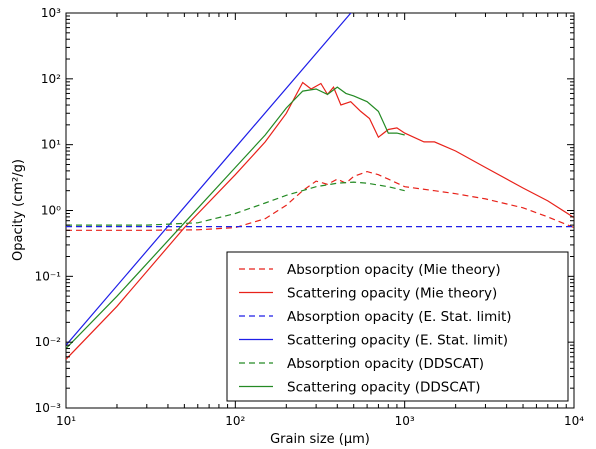 The image size is (596, 449). What do you see at coordinates (48, 276) in the screenshot?
I see `y-tick-label: 10⁻¹` at bounding box center [48, 276].